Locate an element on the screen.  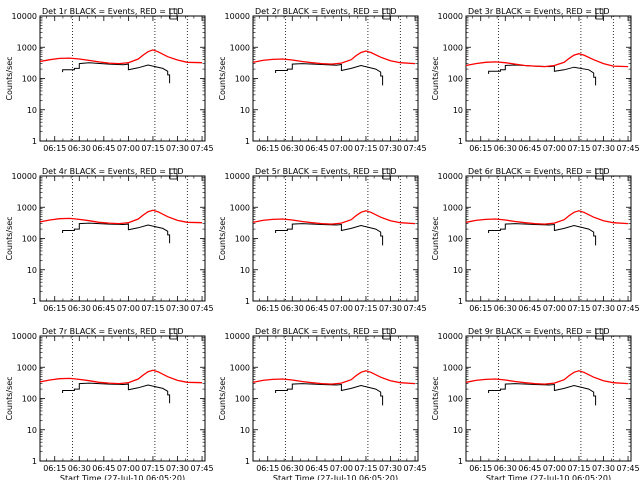
x-axis-label: Start Time (27-Jul-10 06:05:20) is located at coordinates (335, 477).